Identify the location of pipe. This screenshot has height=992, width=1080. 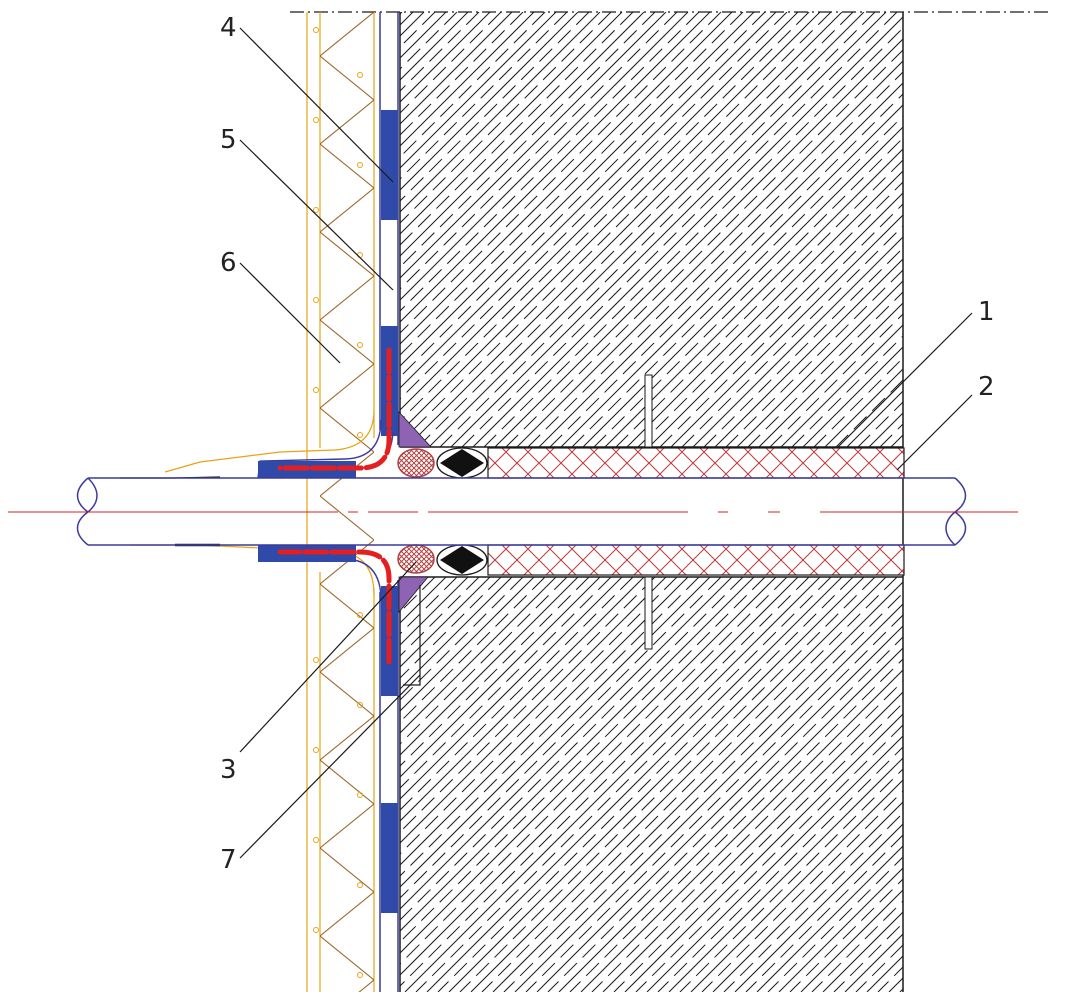
(521, 511).